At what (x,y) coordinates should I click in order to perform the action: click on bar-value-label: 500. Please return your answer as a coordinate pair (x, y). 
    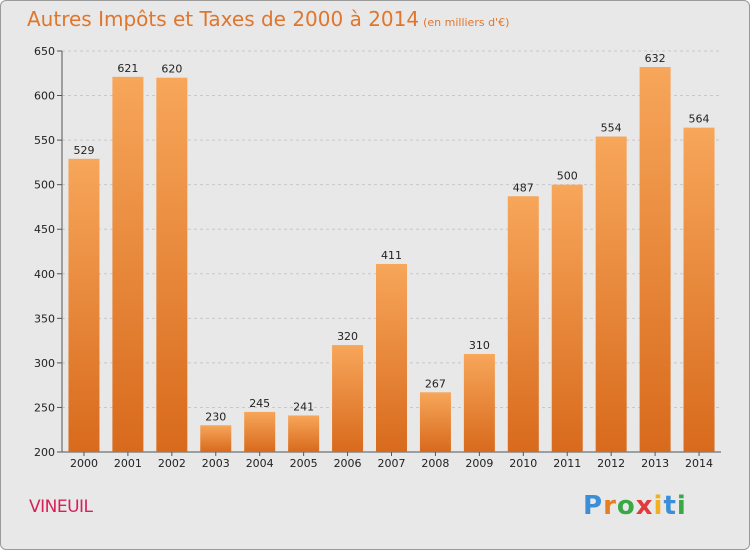
    Looking at the image, I should click on (567, 176).